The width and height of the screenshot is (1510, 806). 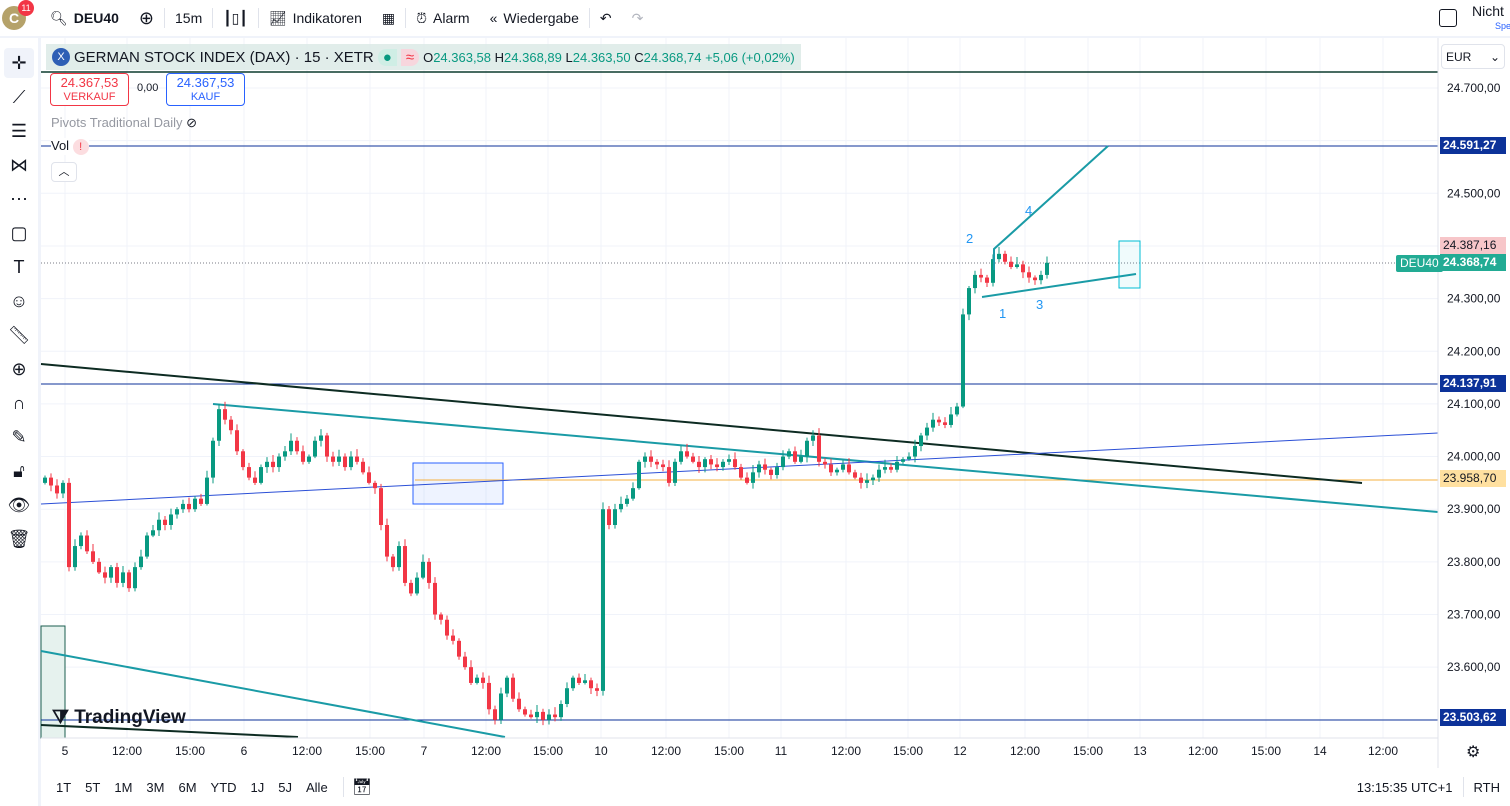 What do you see at coordinates (315, 18) in the screenshot?
I see `indicators-button: 📈︎ Indikatoren` at bounding box center [315, 18].